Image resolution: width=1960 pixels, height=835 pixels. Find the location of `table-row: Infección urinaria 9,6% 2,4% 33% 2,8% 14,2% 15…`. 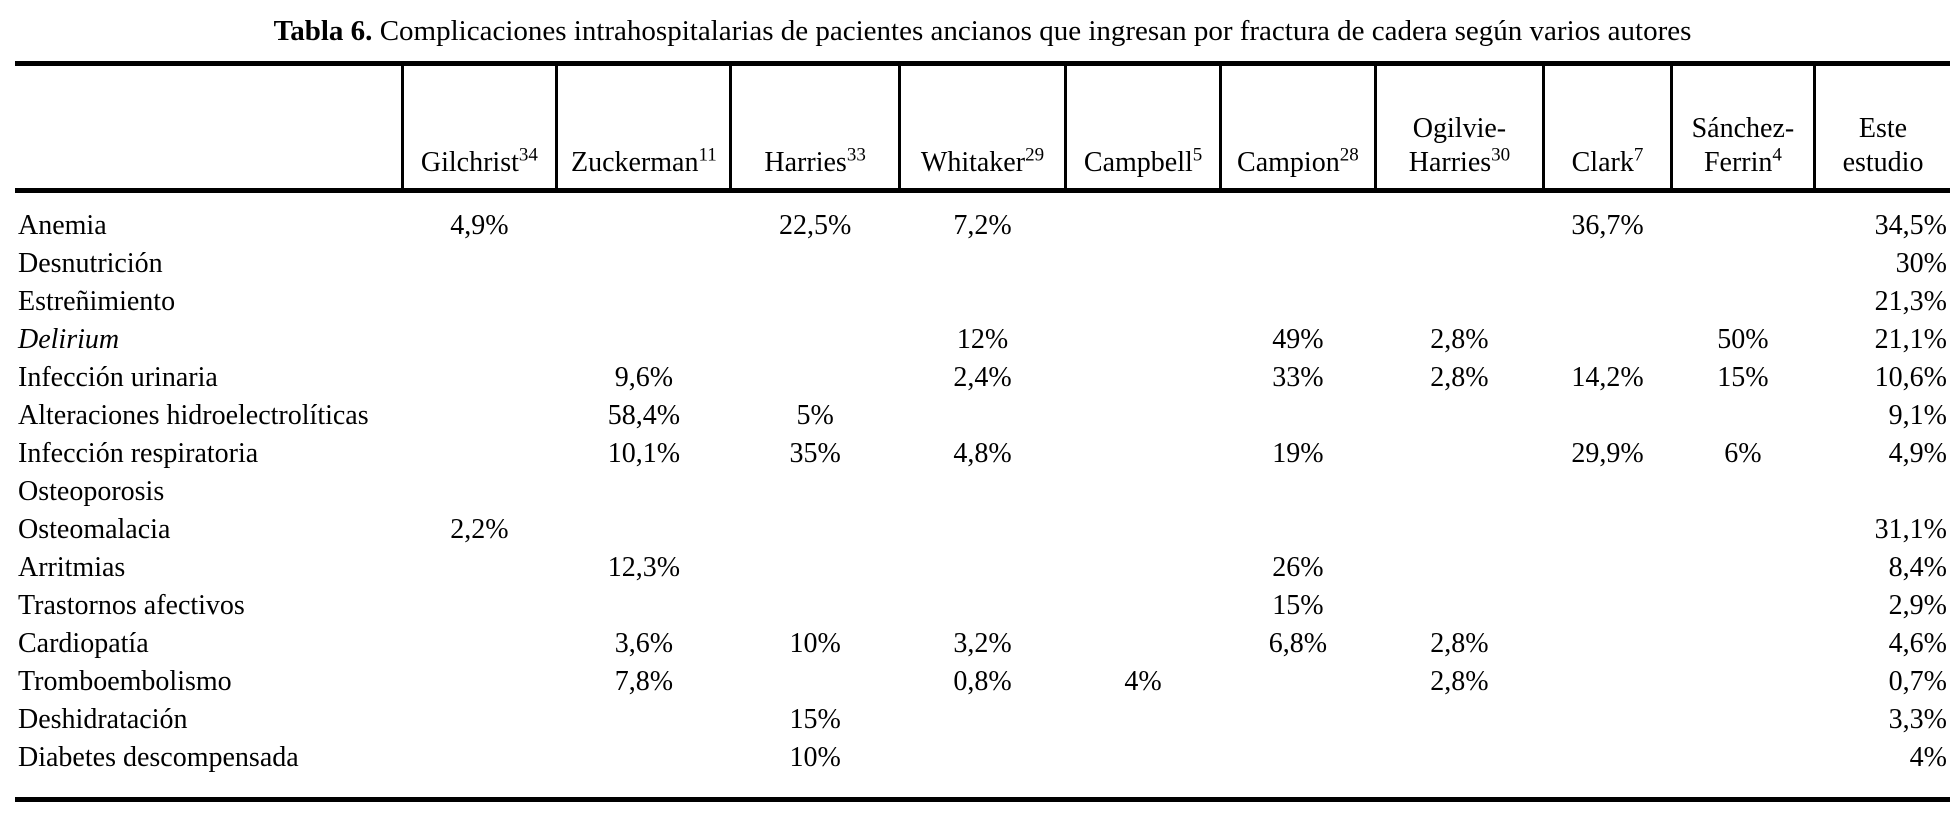

table-row: Infección urinaria 9,6% 2,4% 33% 2,8% 14,2% 15… is located at coordinates (982, 378).